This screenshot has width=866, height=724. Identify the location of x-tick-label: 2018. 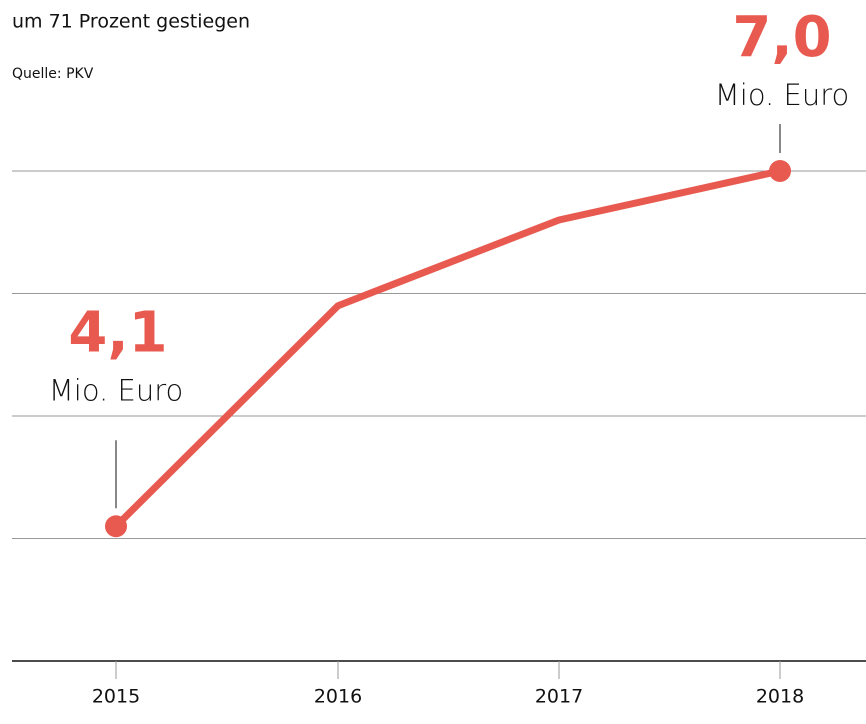
(780, 697).